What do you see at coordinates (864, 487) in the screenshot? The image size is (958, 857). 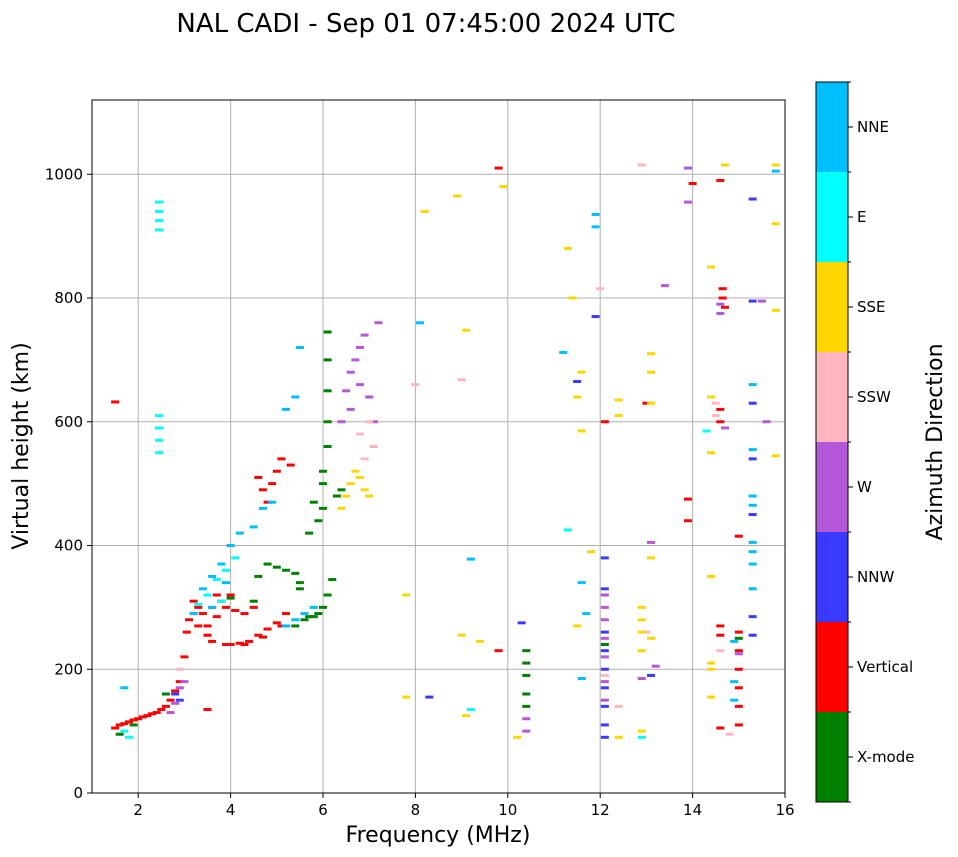 I see `colorbar-label-w: W` at bounding box center [864, 487].